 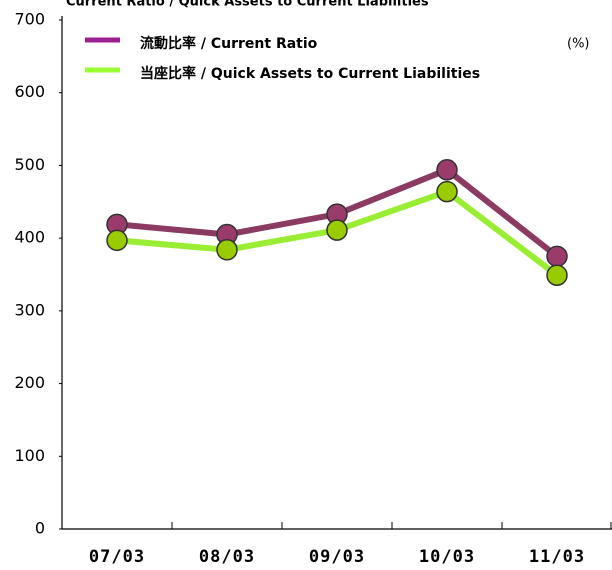 I want to click on y-tick-label: 200, so click(x=29, y=382).